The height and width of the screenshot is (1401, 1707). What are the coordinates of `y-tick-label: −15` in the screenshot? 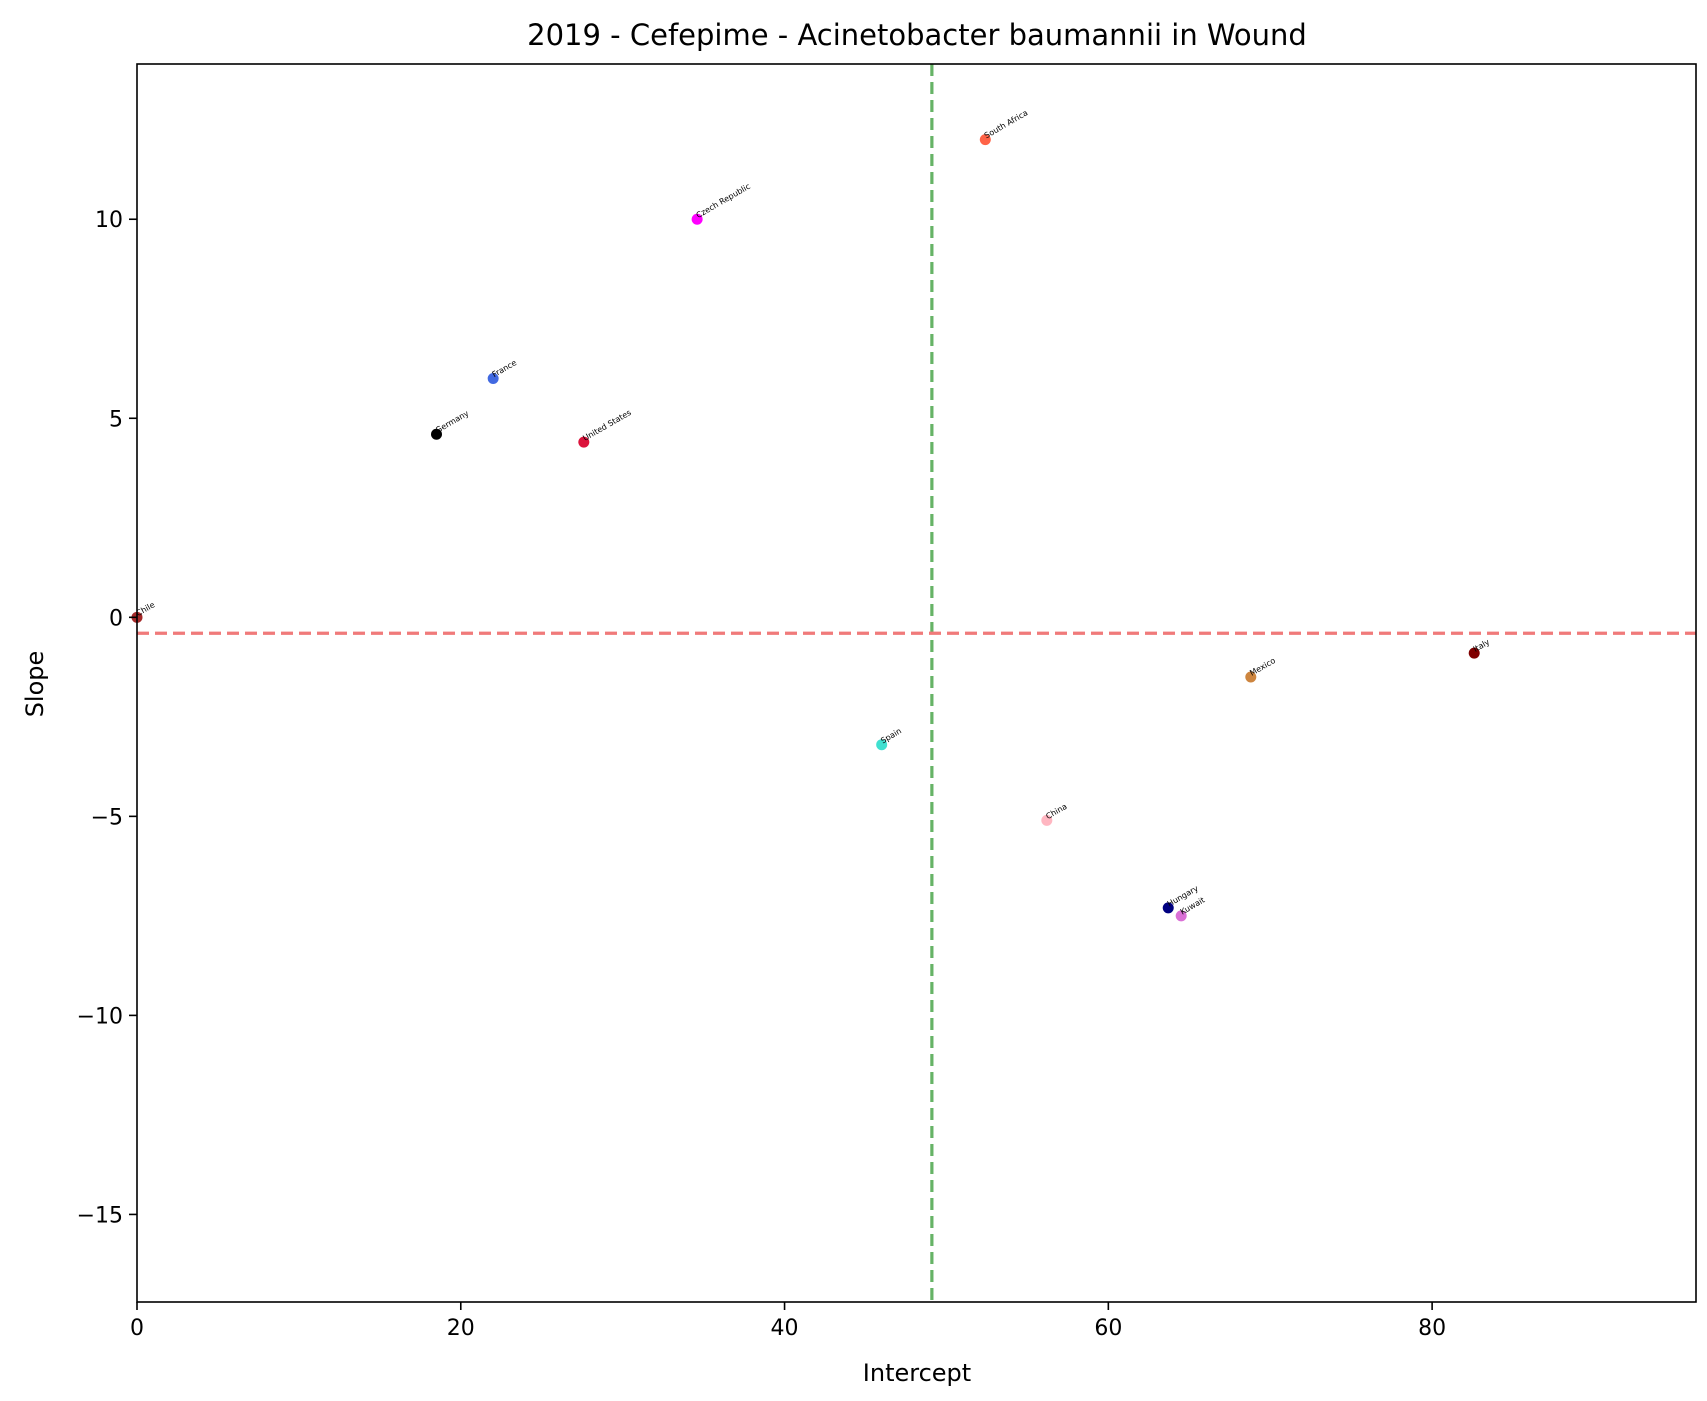 It's located at (100, 1215).